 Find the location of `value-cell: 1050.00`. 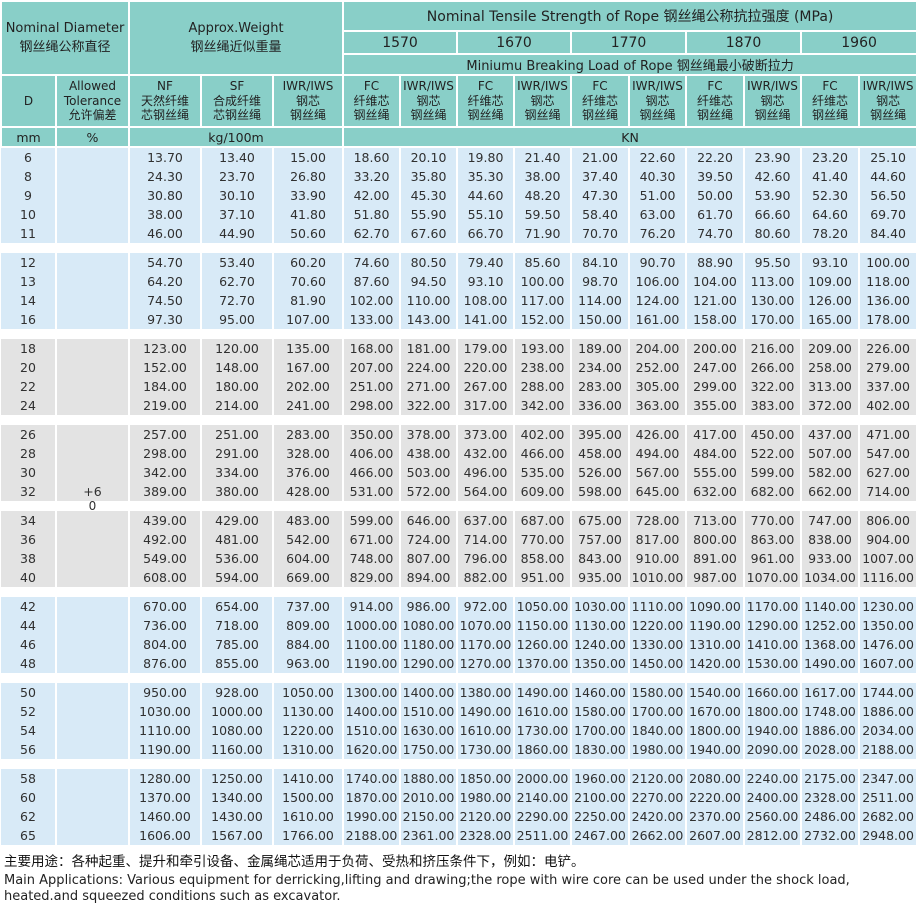

value-cell: 1050.00 is located at coordinates (309, 692).